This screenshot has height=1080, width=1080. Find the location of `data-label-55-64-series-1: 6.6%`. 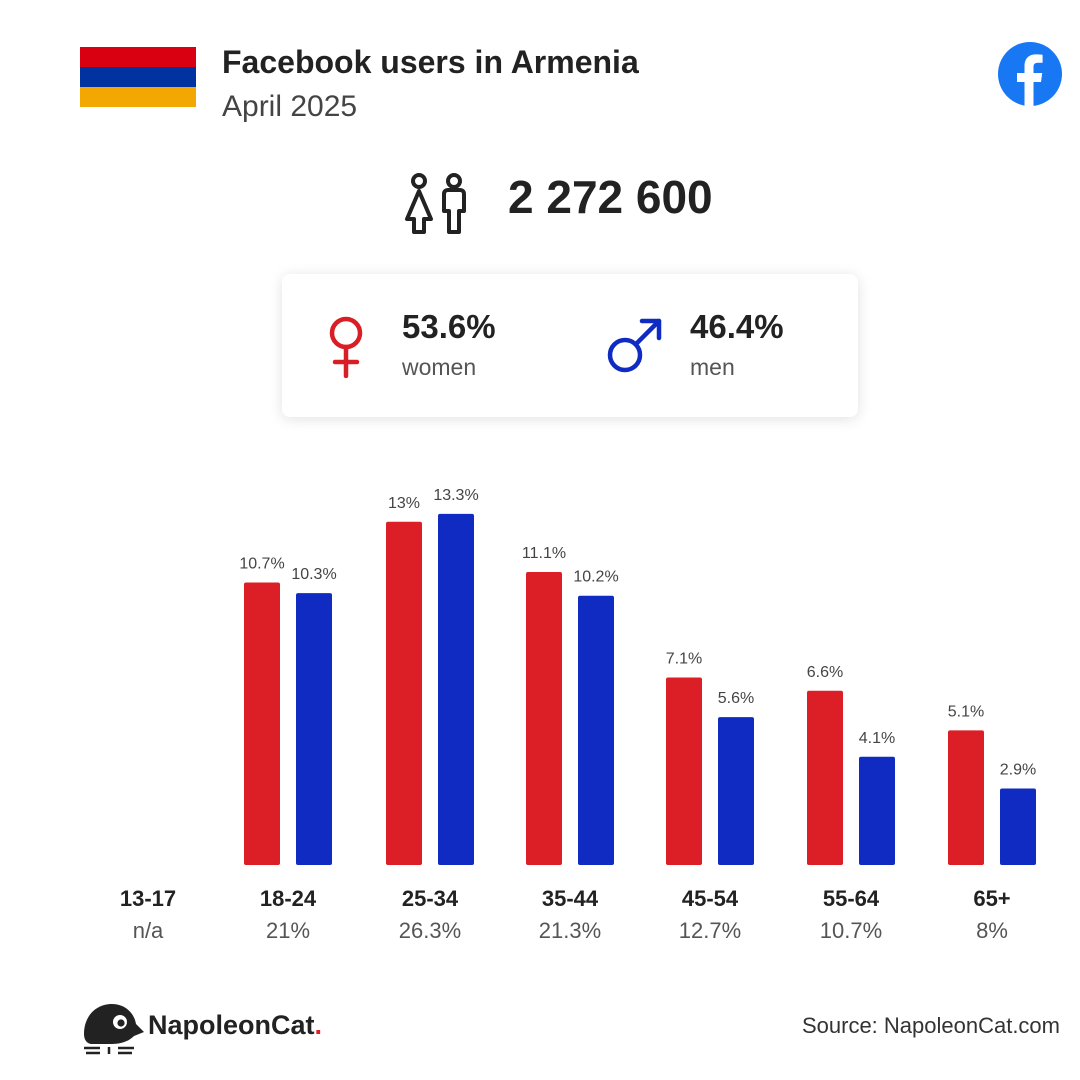

data-label-55-64-series-1: 6.6% is located at coordinates (825, 672).